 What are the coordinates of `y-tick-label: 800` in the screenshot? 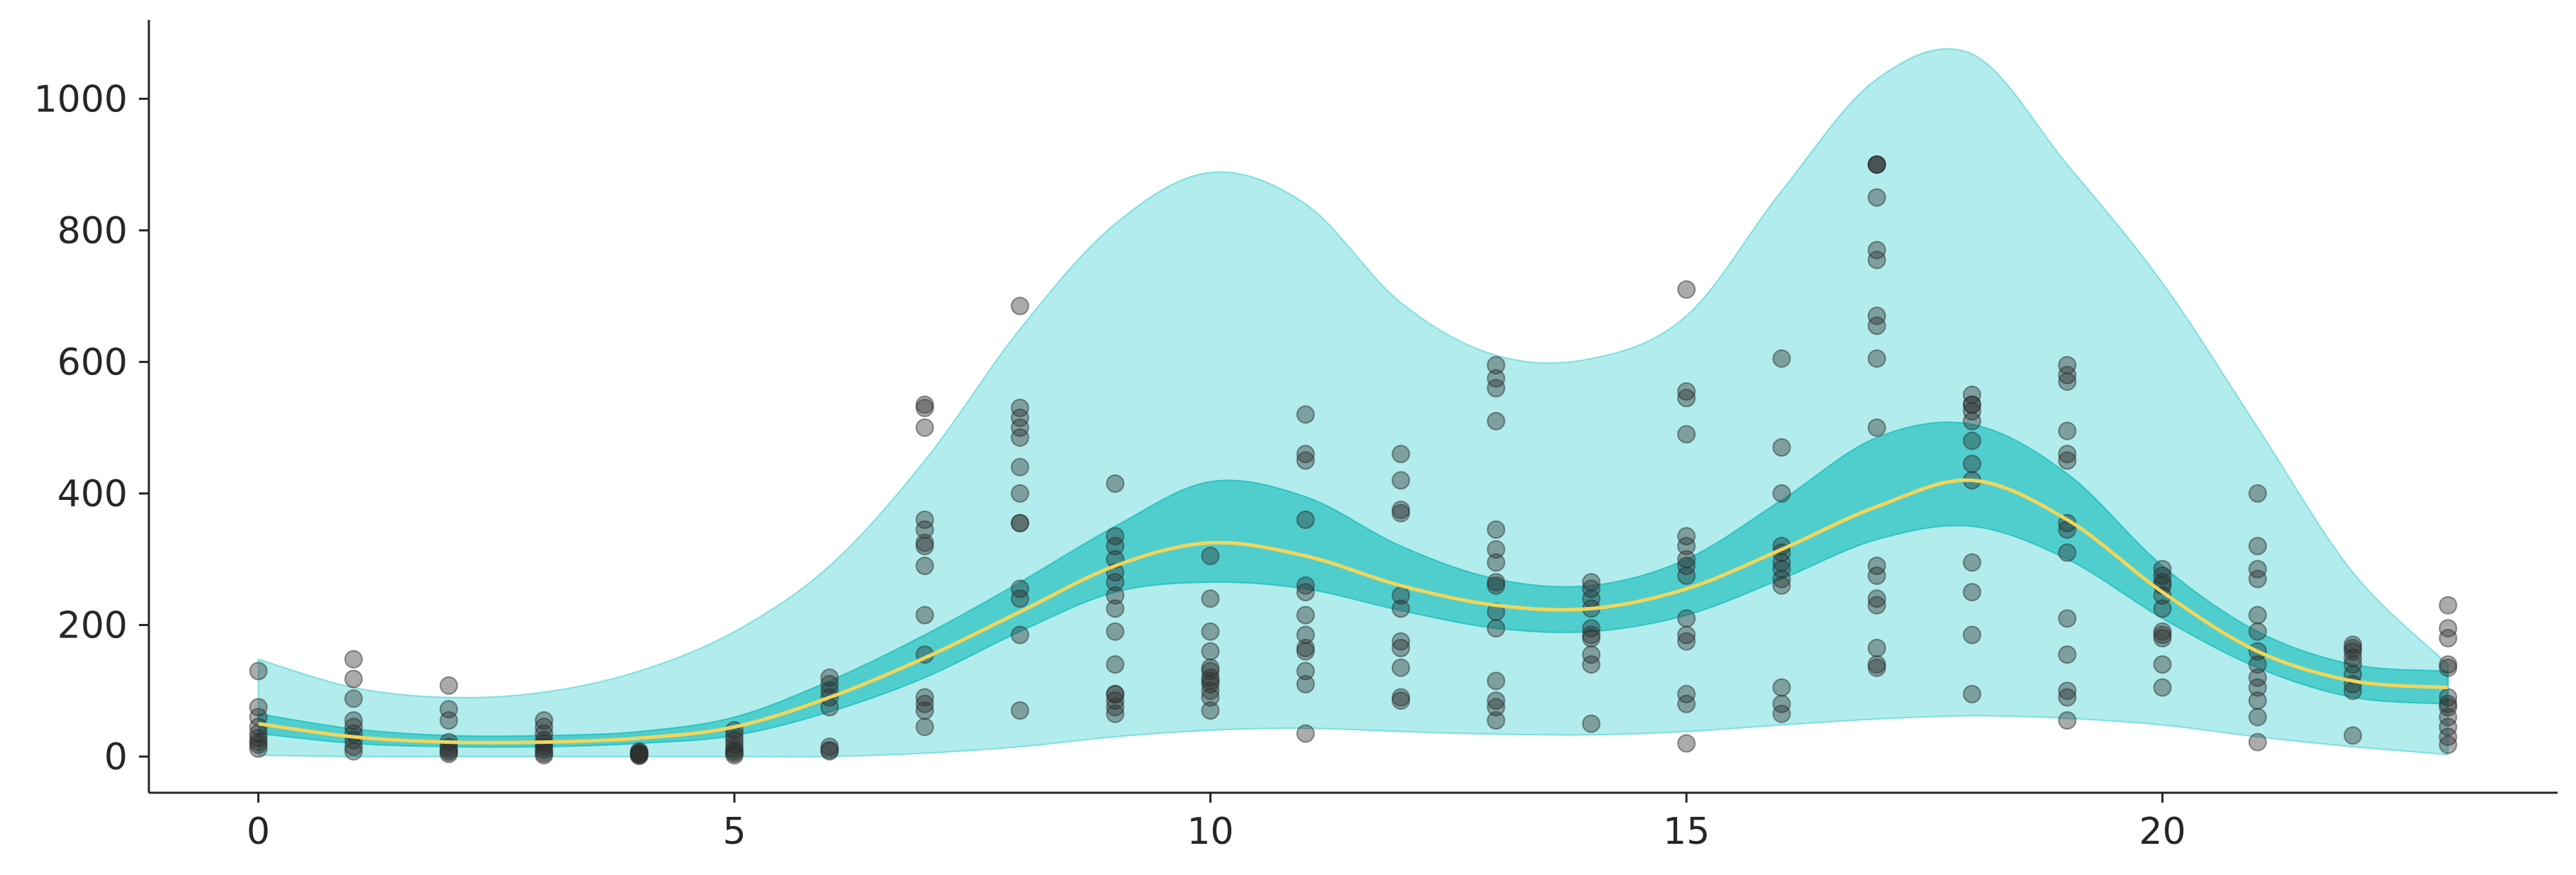 It's located at (93, 231).